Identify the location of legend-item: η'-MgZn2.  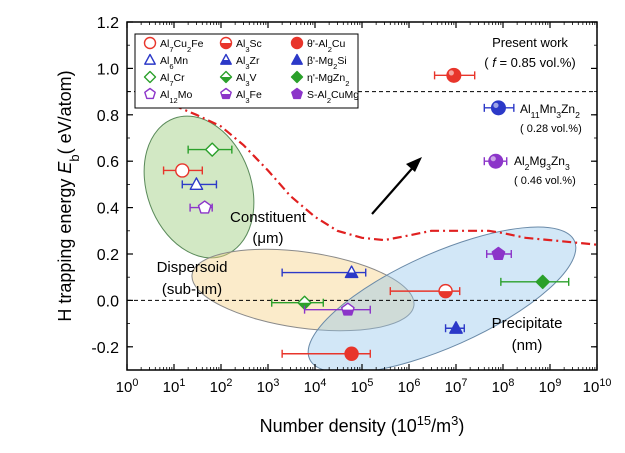
(319, 79).